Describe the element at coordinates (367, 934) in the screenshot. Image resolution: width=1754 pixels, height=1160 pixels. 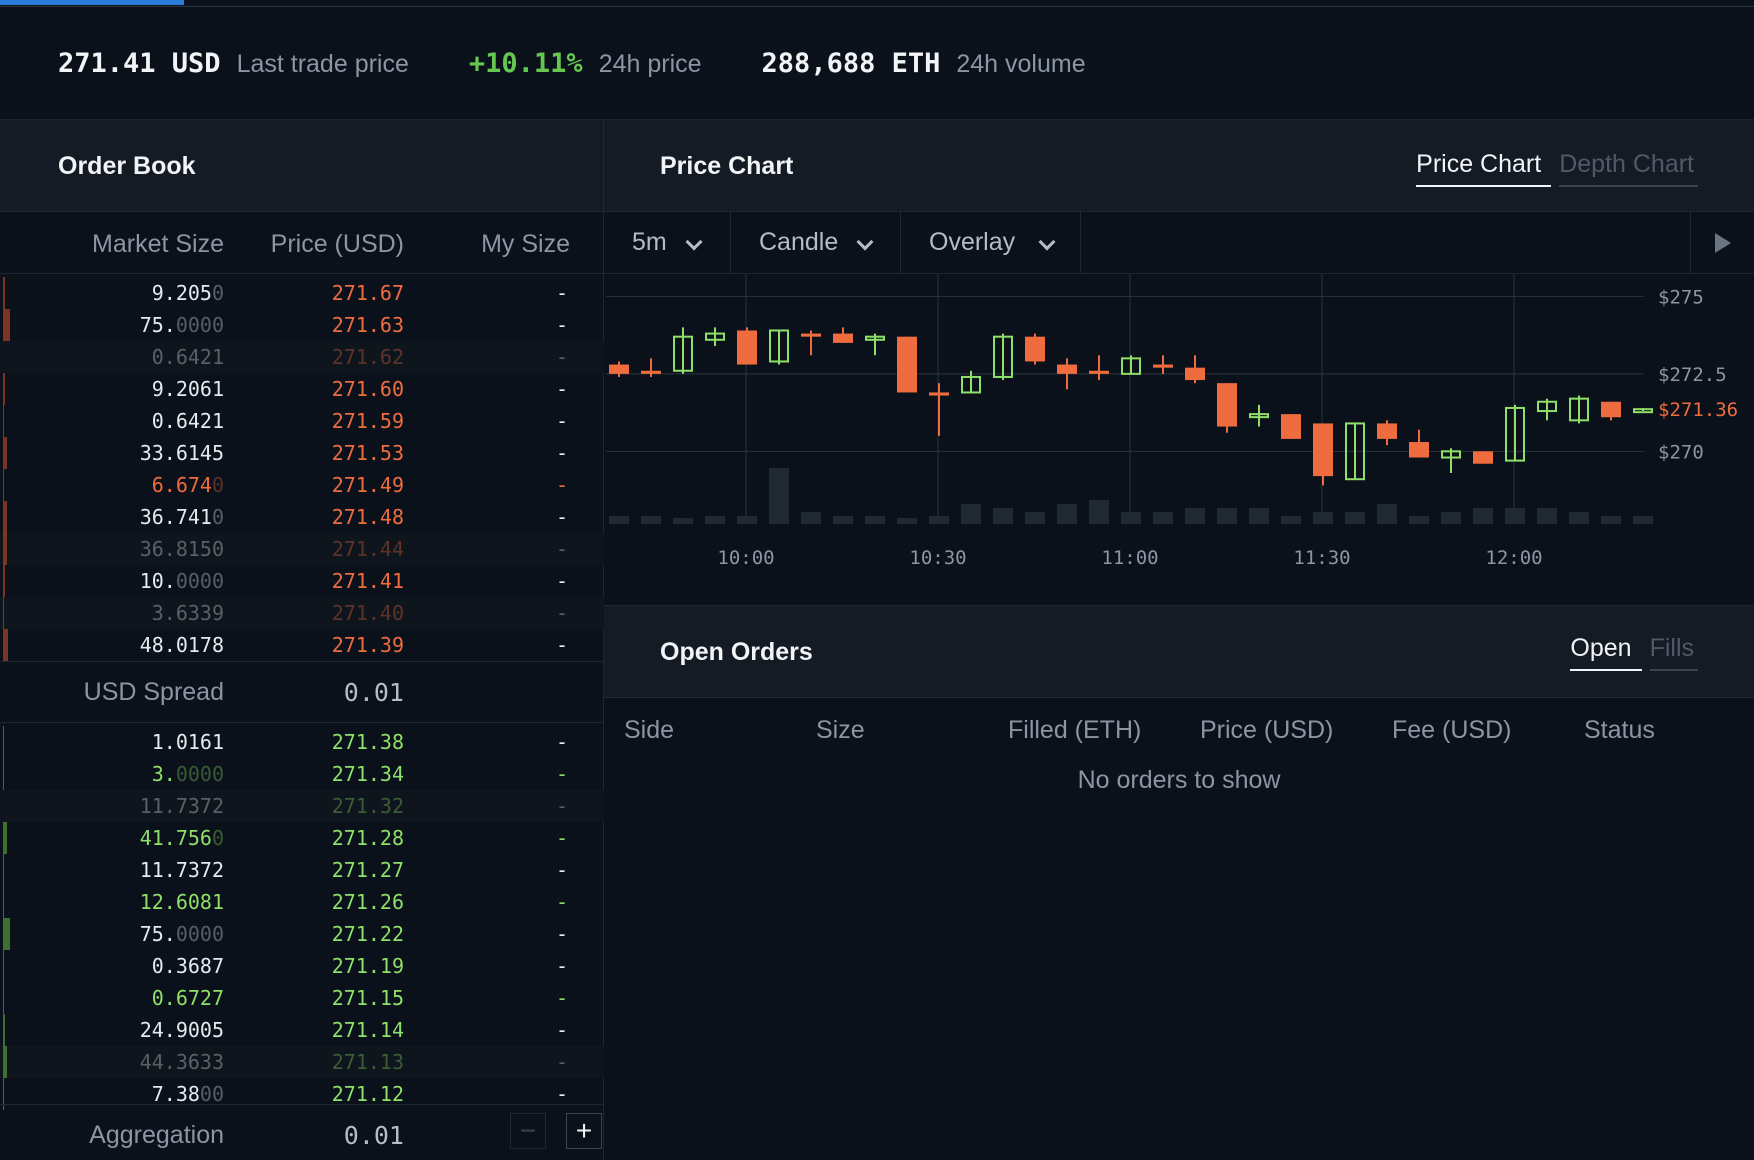
I see `price: 271.22` at that location.